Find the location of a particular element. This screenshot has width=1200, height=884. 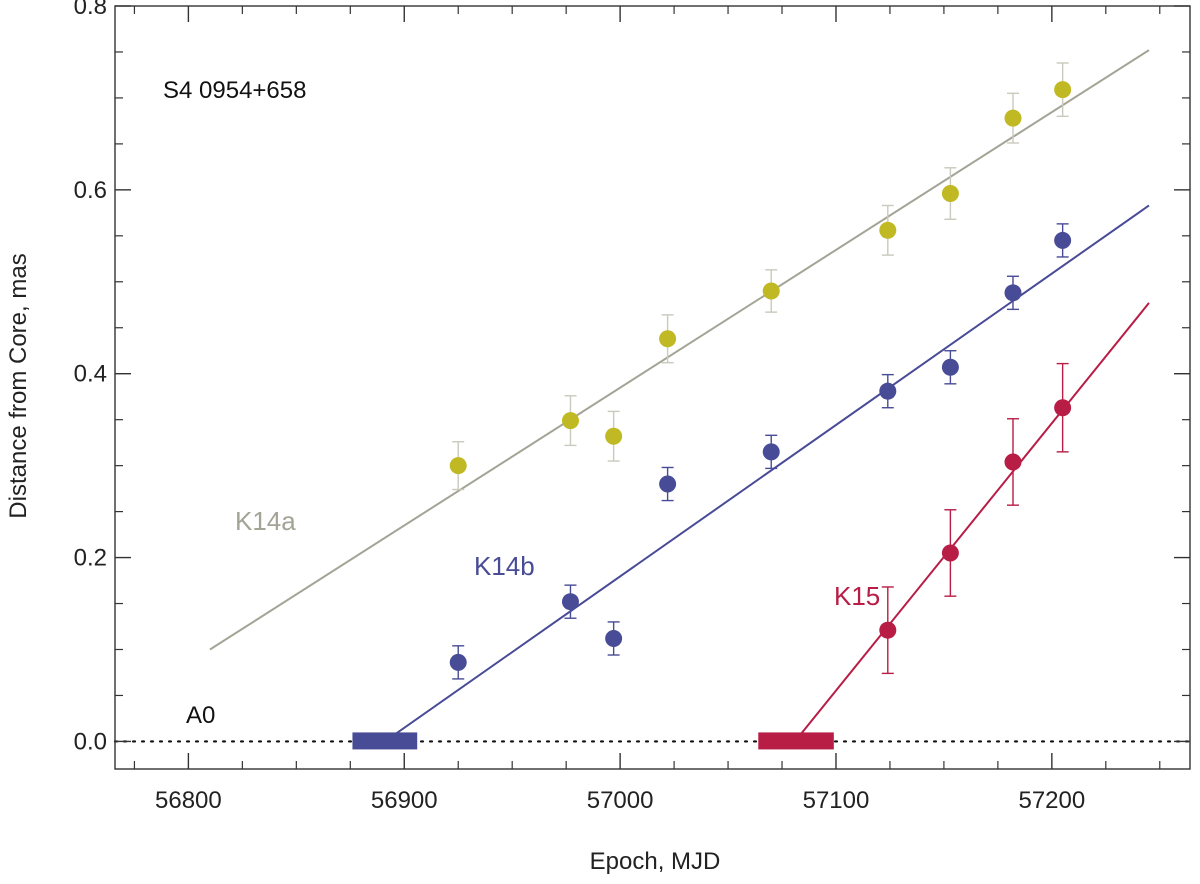

y-tick-label-2: 0.4 is located at coordinates (90, 374).